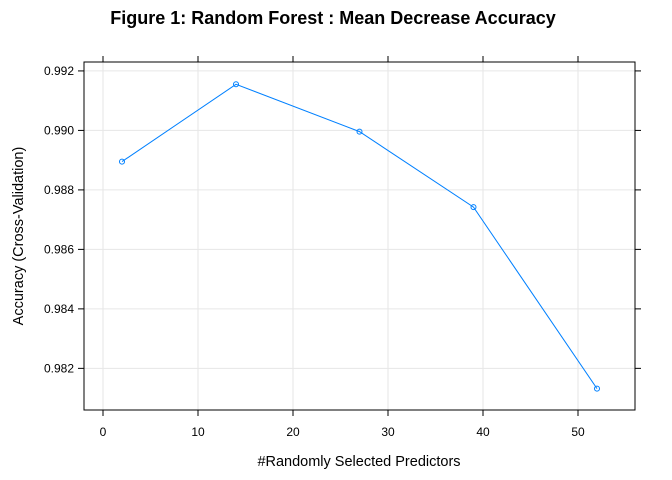 The width and height of the screenshot is (672, 480). Describe the element at coordinates (388, 432) in the screenshot. I see `x-tick-label: 30` at that location.